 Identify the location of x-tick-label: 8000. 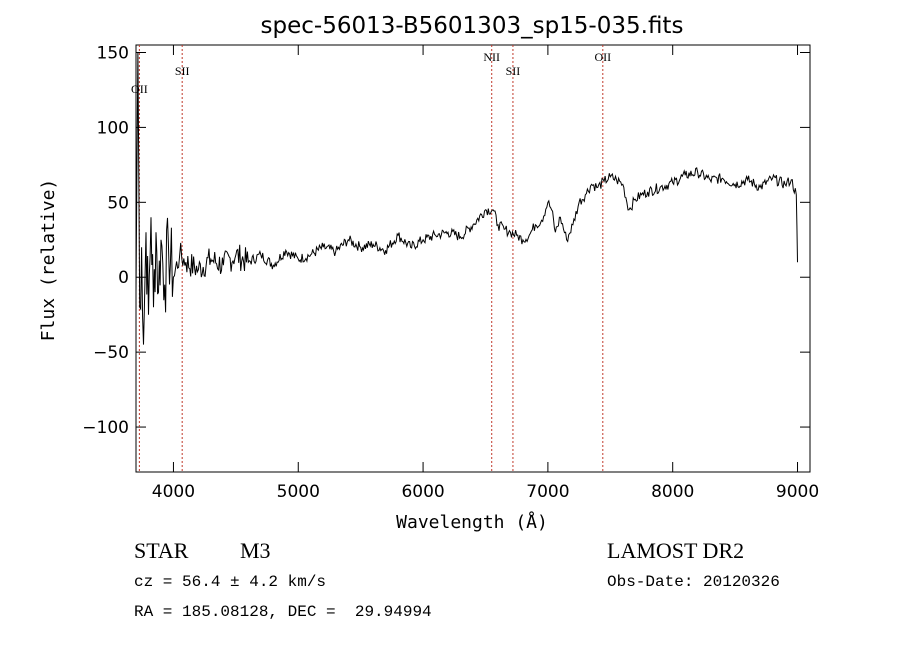
(672, 492).